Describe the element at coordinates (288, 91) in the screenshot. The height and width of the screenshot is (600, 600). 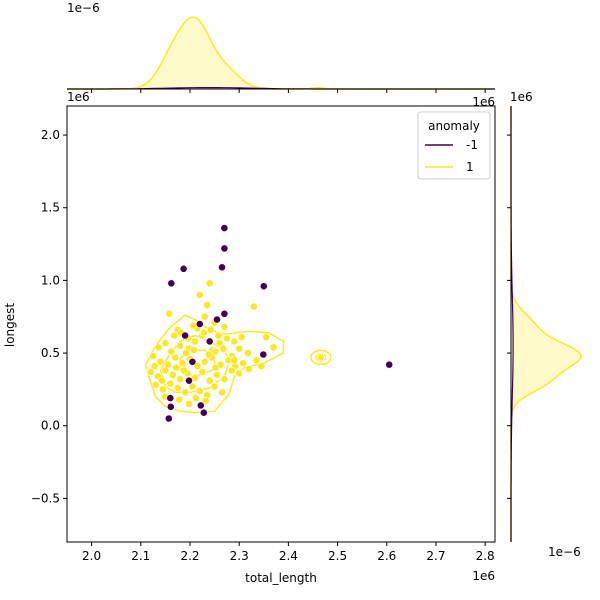
I see `top-marginal-ticks` at that location.